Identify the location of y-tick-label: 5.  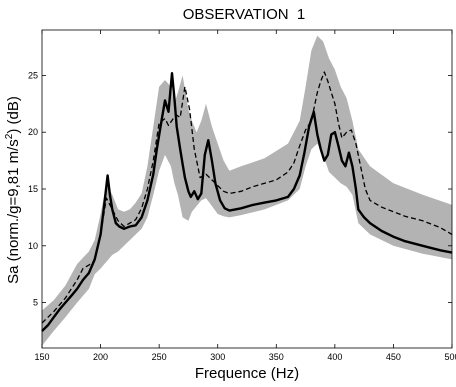
(35, 303).